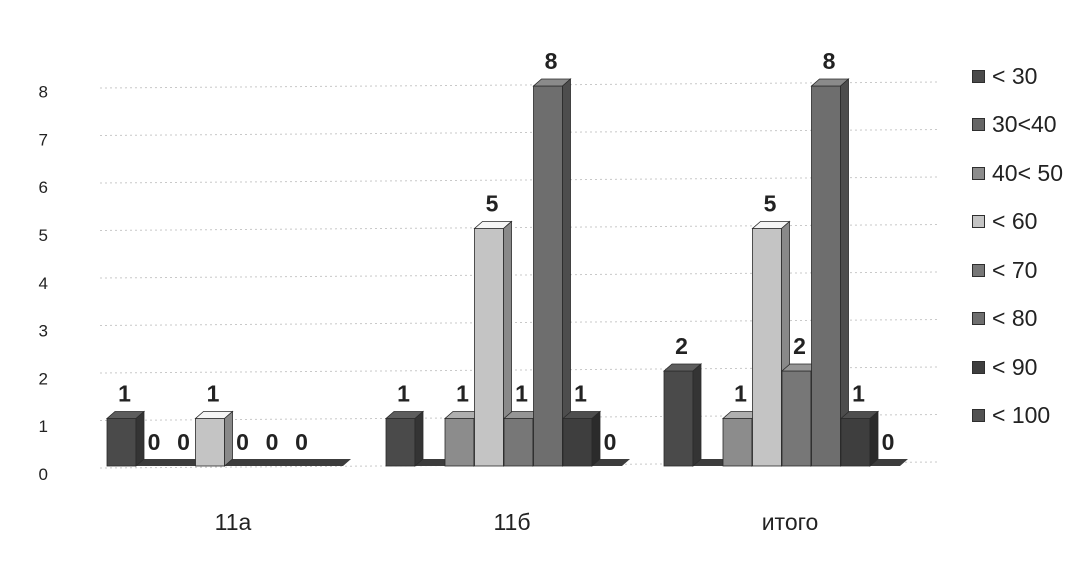 The image size is (1086, 576). Describe the element at coordinates (43, 139) in the screenshot. I see `y-tick-label: 7` at that location.